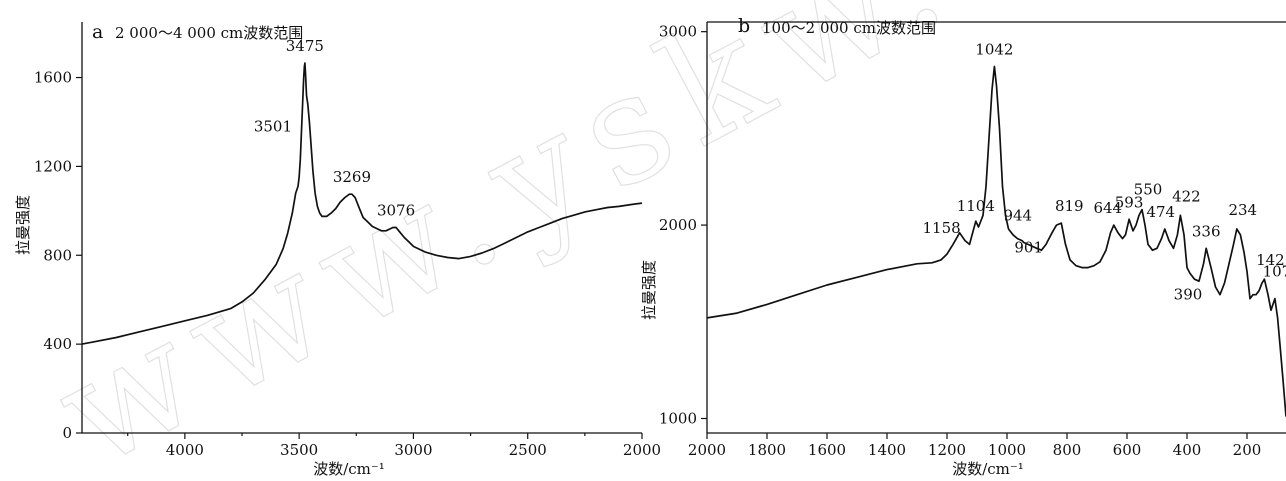  I want to click on panel-b-x-tick-label: 1400, so click(887, 450).